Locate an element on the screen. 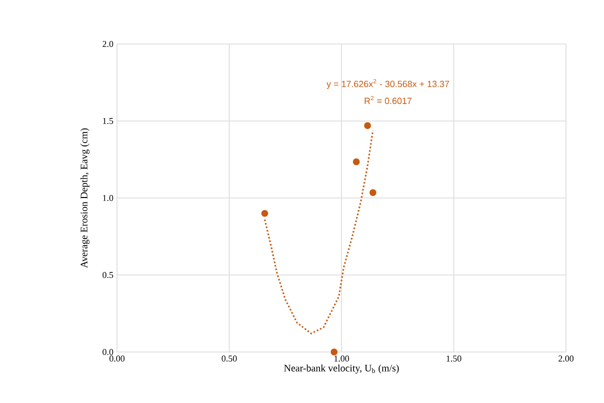 The width and height of the screenshot is (604, 403). y-tick-label: 1.5 is located at coordinates (108, 121).